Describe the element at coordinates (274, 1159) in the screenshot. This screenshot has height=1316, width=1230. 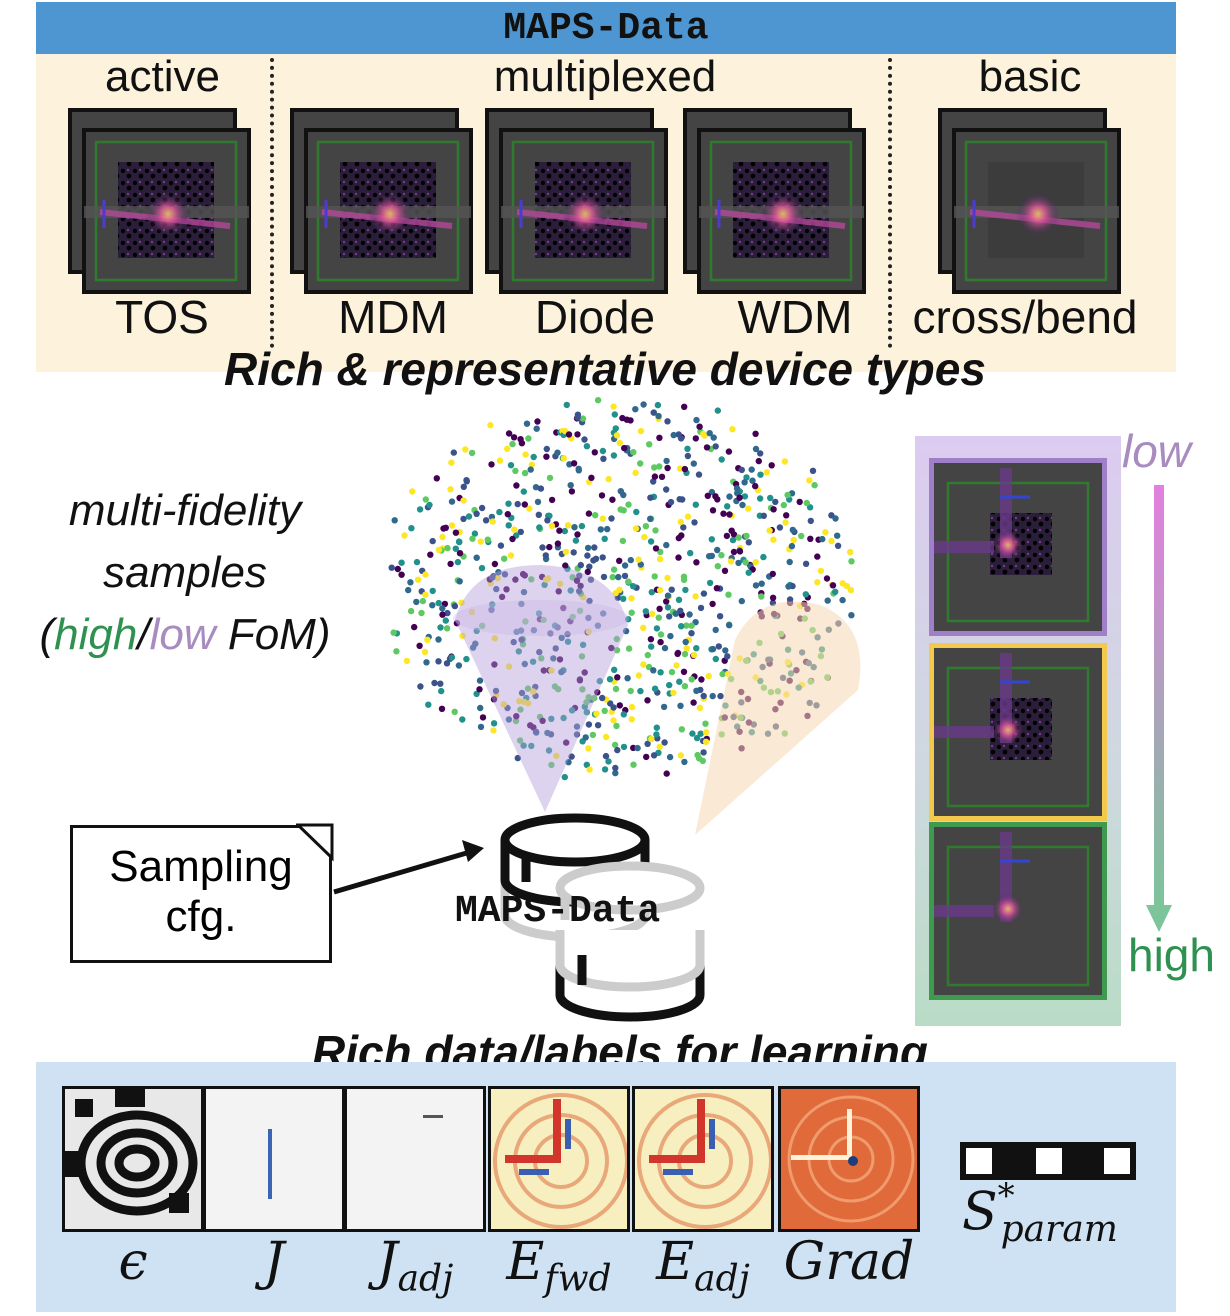
I see `tile-source-j` at that location.